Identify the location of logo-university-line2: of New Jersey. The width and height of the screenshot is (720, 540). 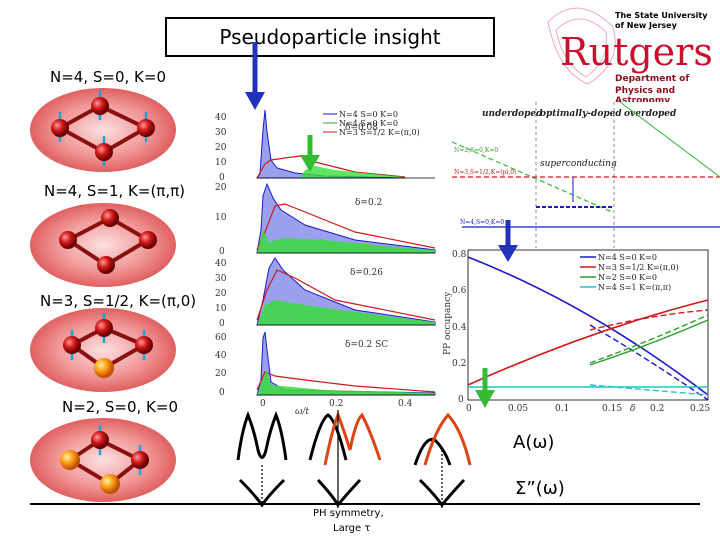
(646, 25).